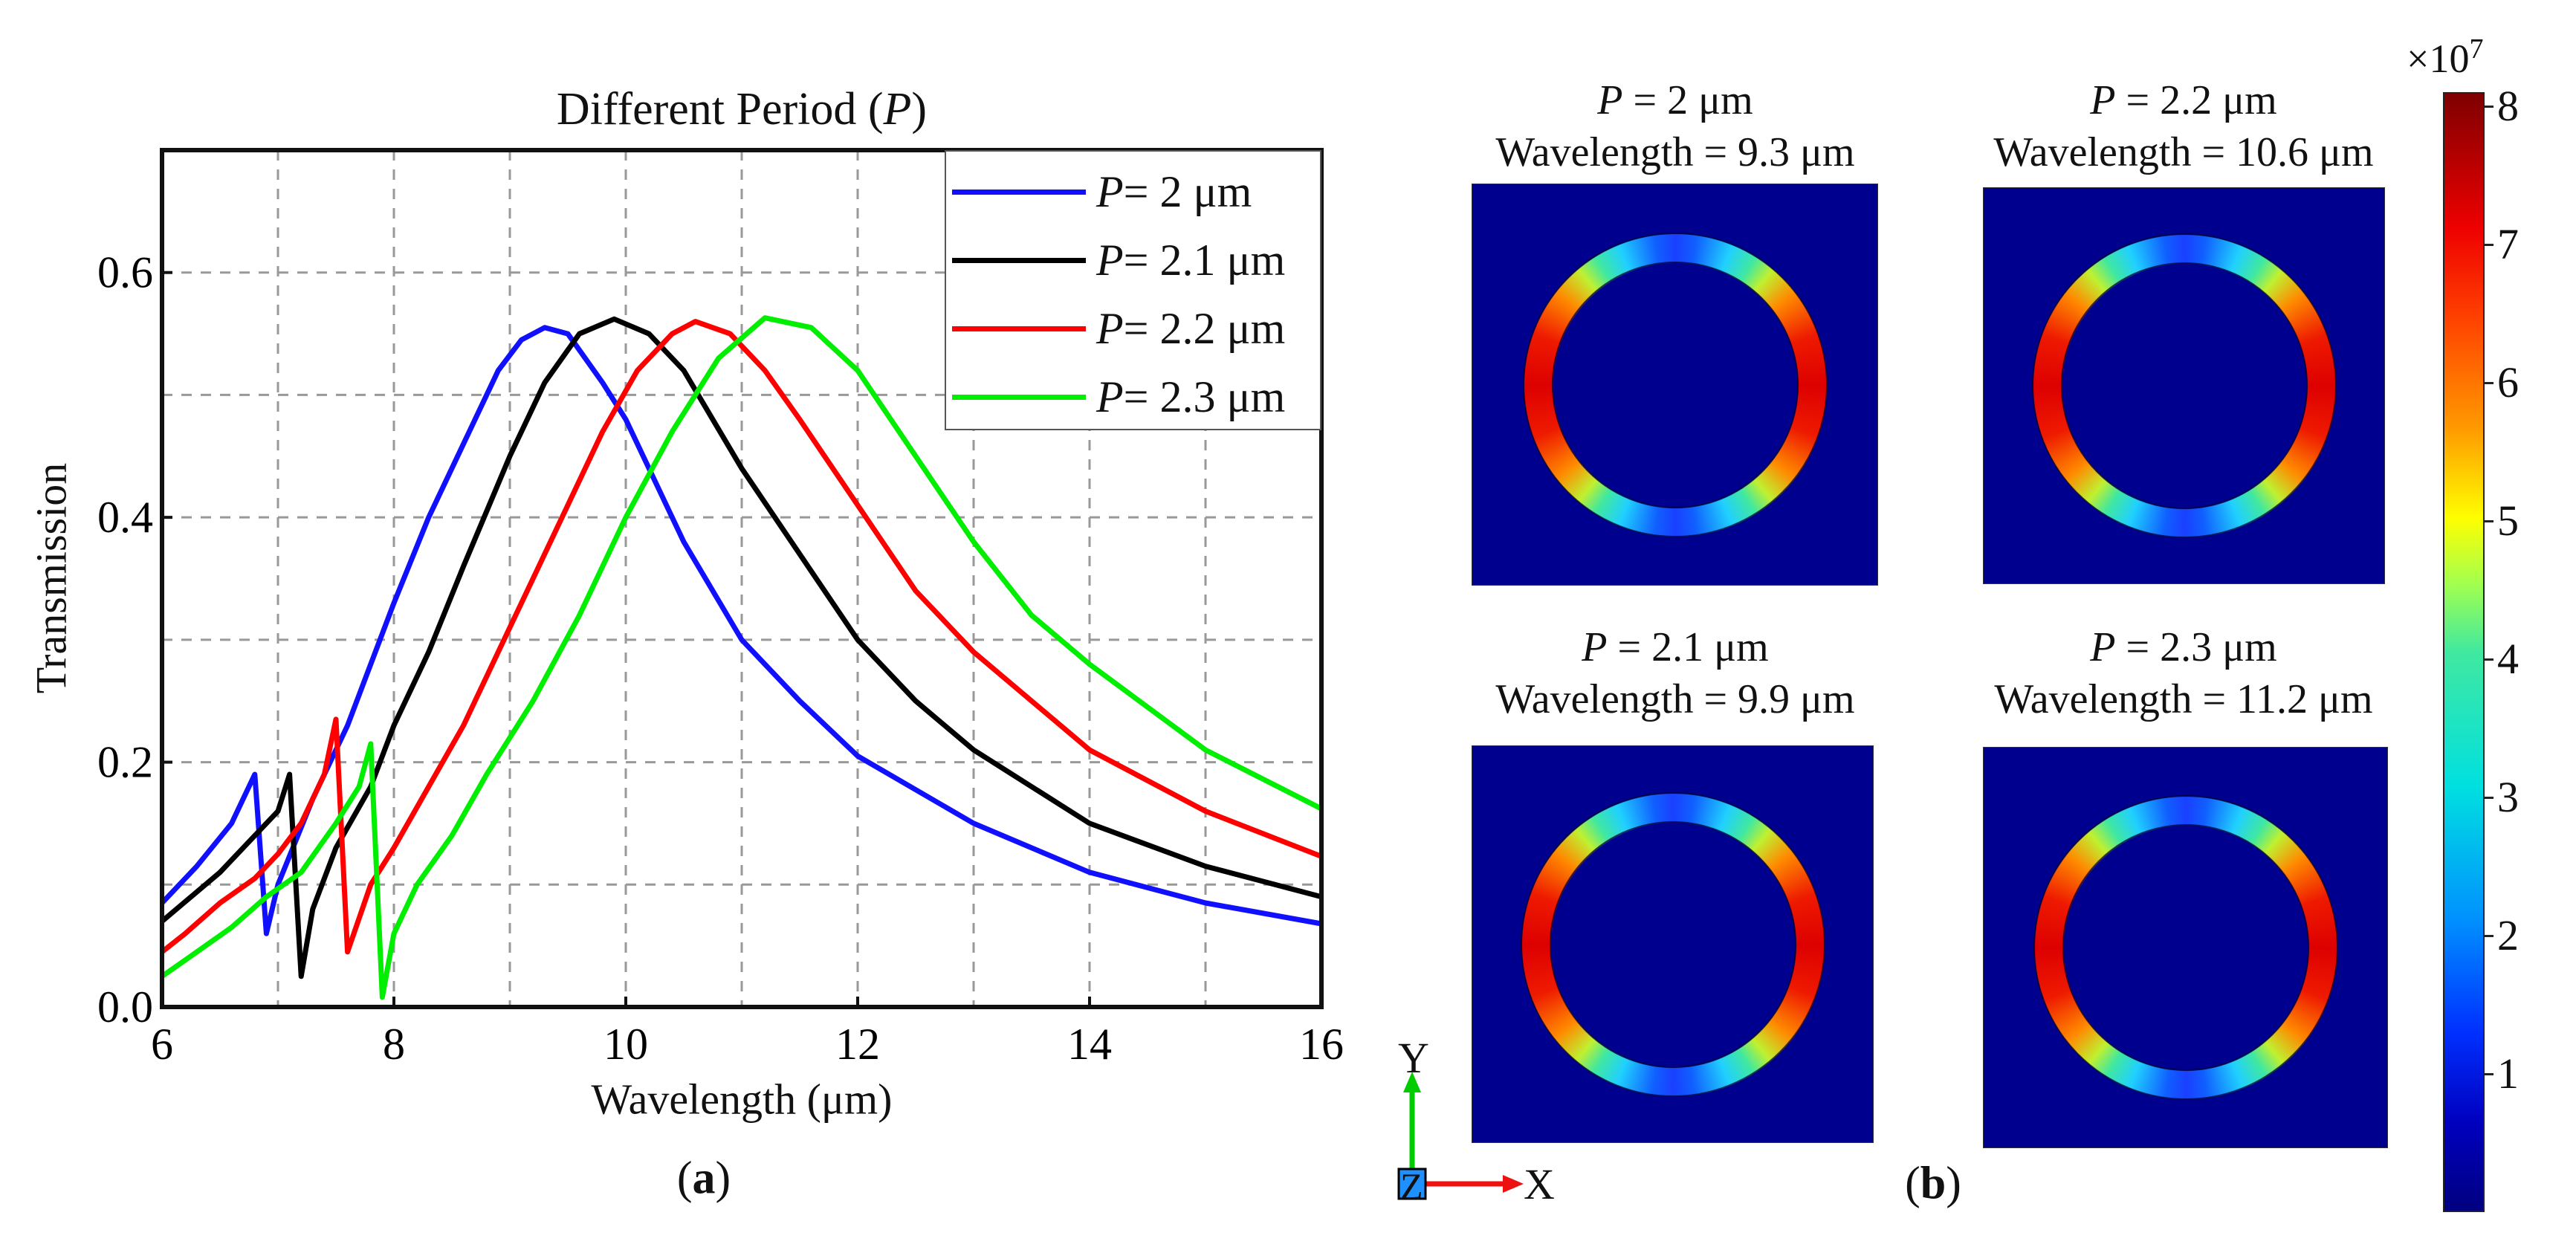  I want to click on y-tick-label: 0.6, so click(125, 272).